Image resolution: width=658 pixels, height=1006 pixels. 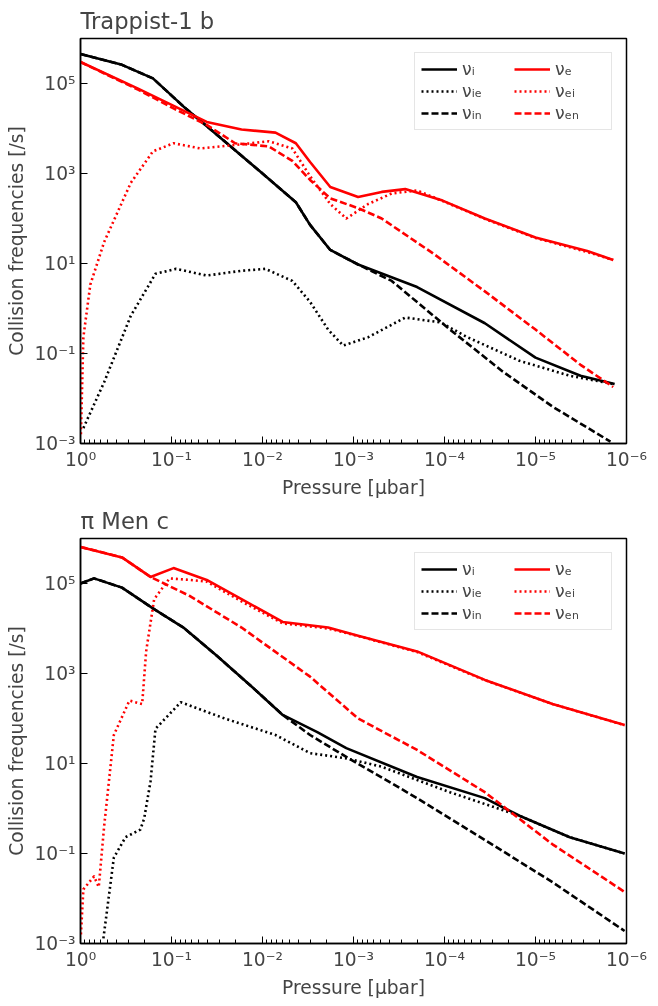 I want to click on chart-title: Trappist-1 b, so click(x=147, y=20).